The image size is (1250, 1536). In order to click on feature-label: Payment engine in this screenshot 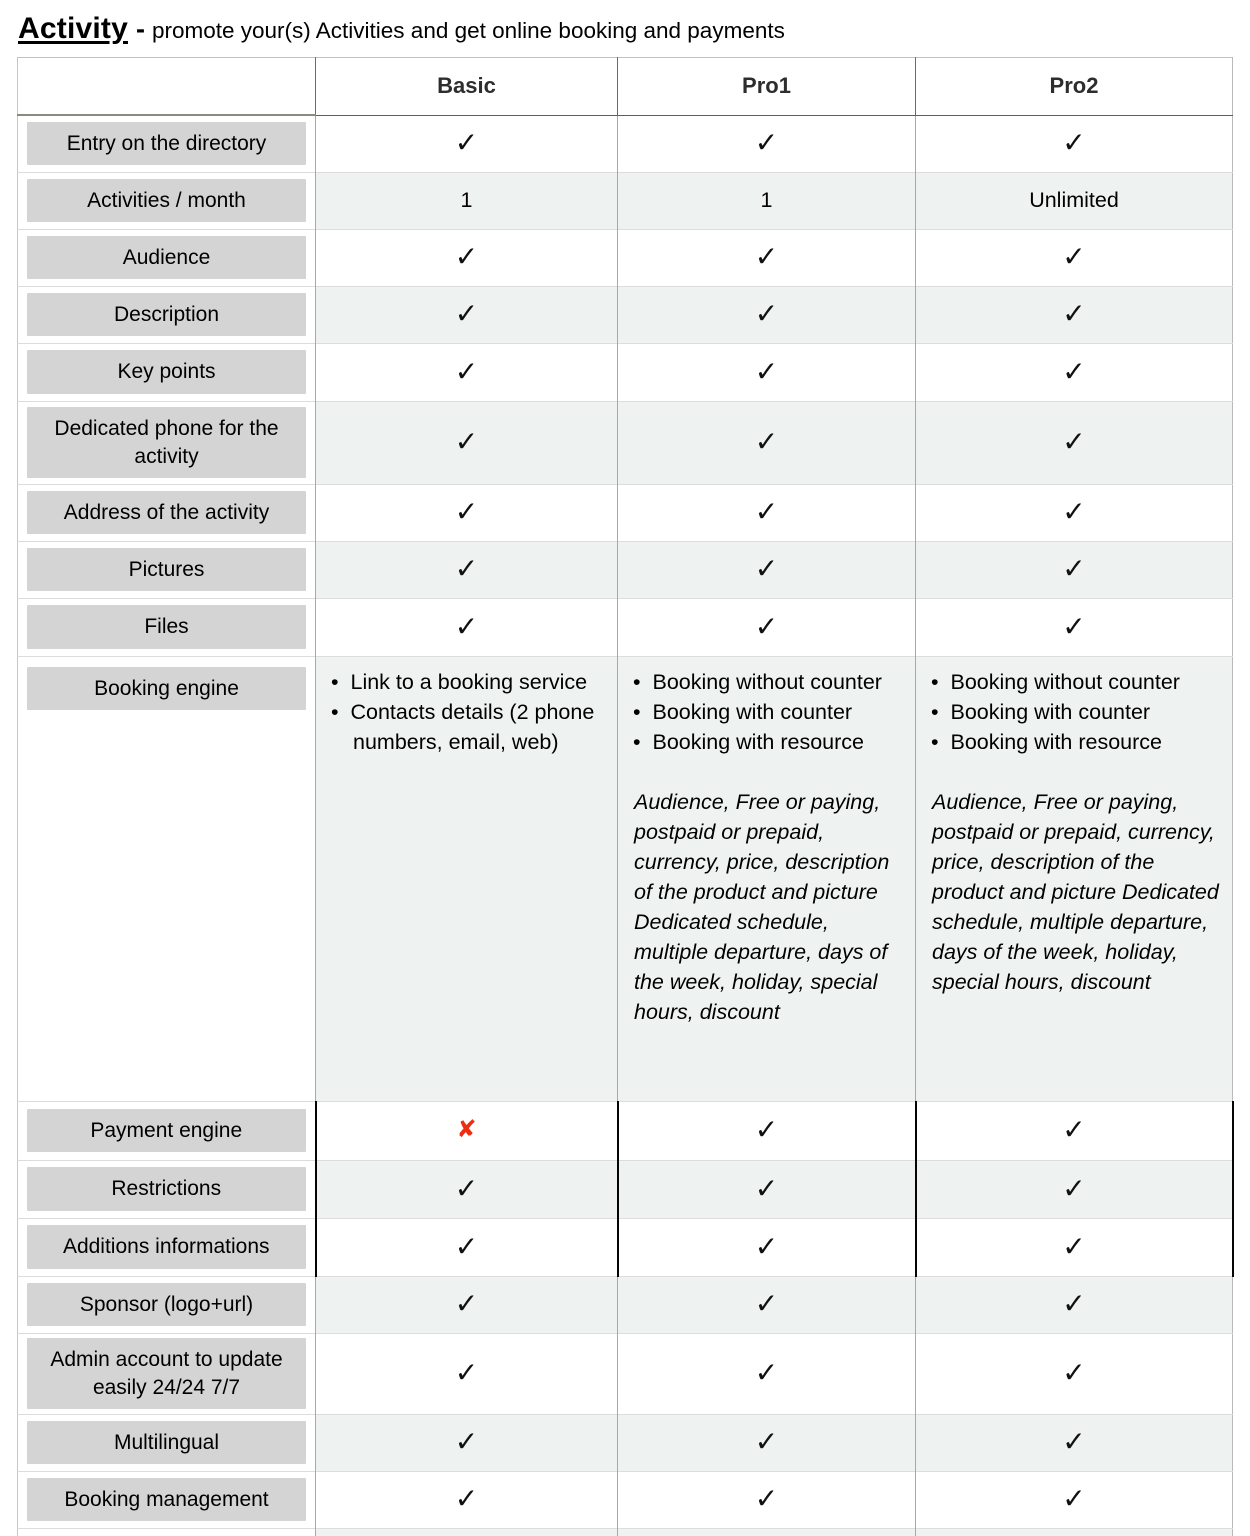, I will do `click(166, 1130)`.